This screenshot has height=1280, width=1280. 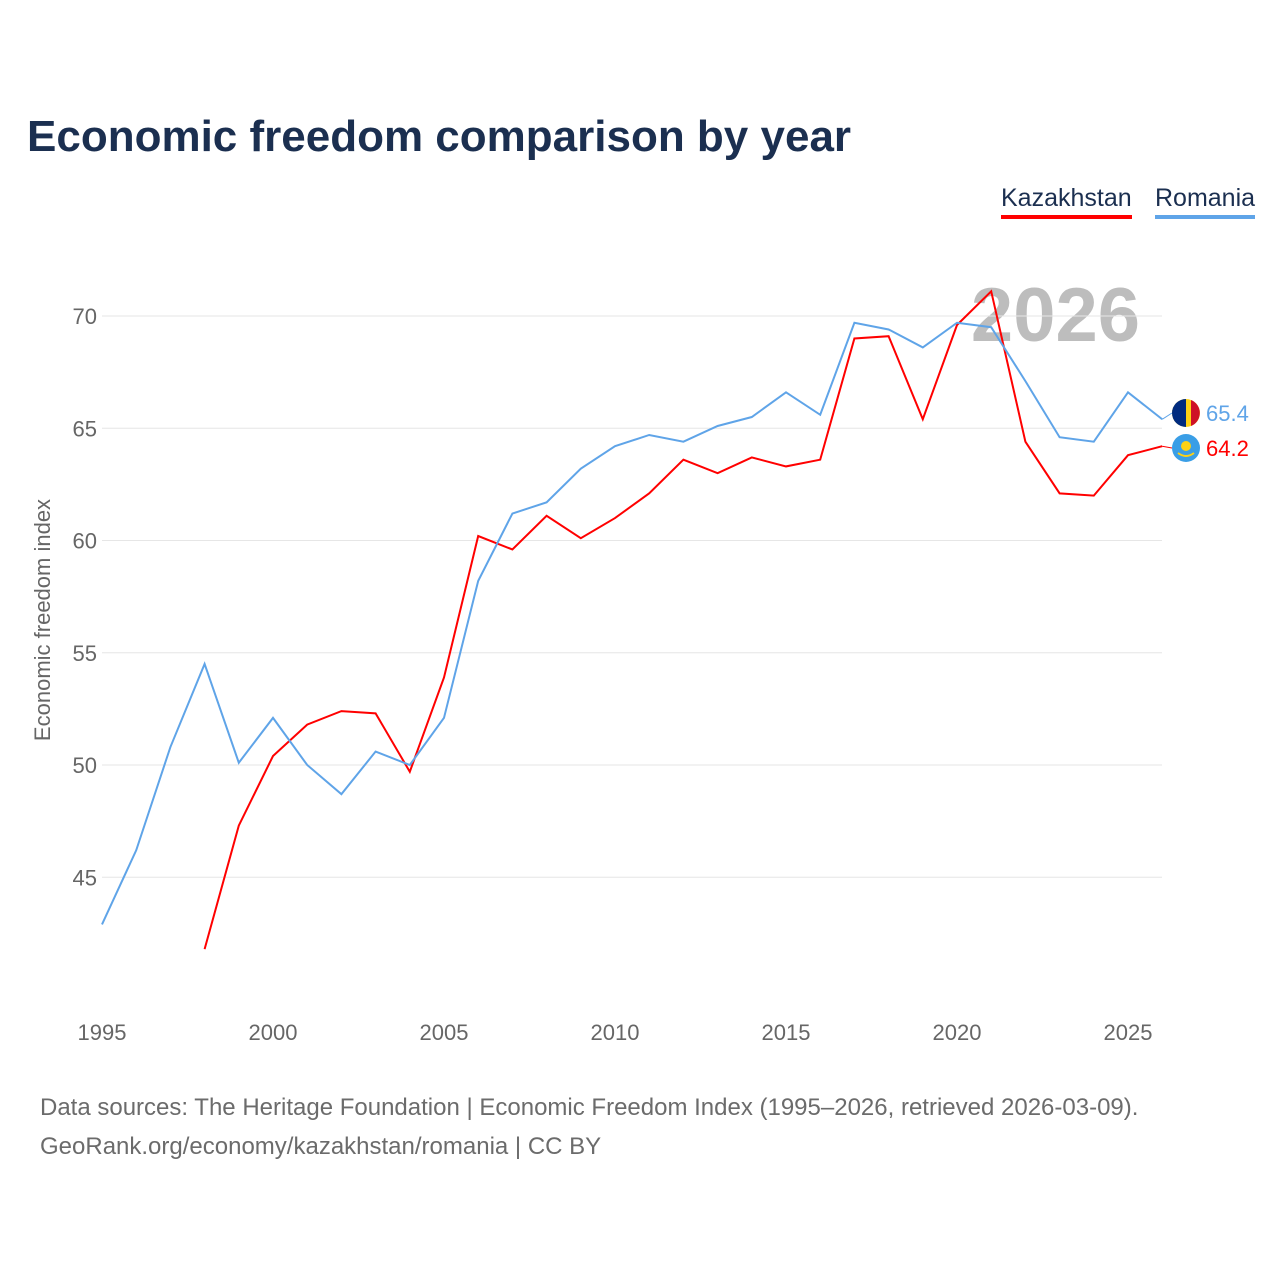 I want to click on x-tick-label: 2005, so click(x=444, y=1032).